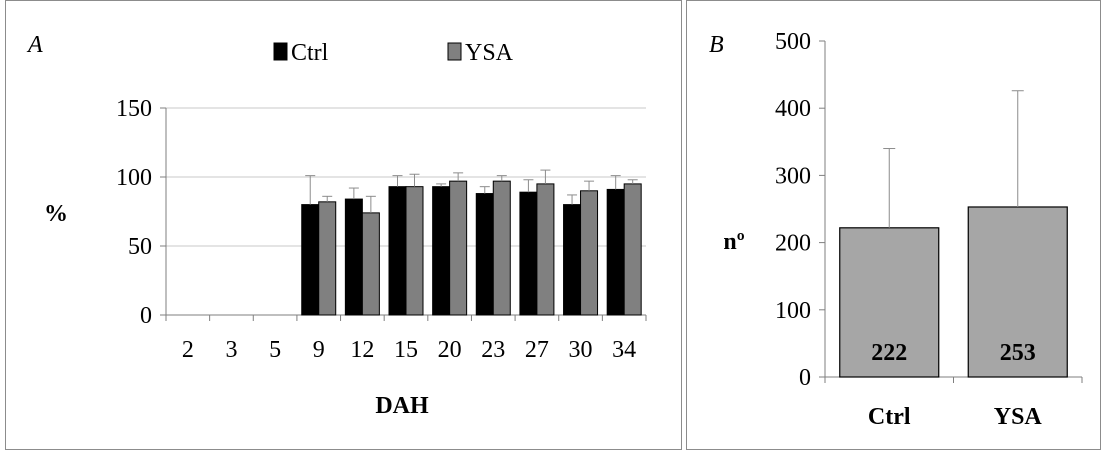 The height and width of the screenshot is (451, 1105). What do you see at coordinates (134, 178) in the screenshot?
I see `y-tick-label-a: 100` at bounding box center [134, 178].